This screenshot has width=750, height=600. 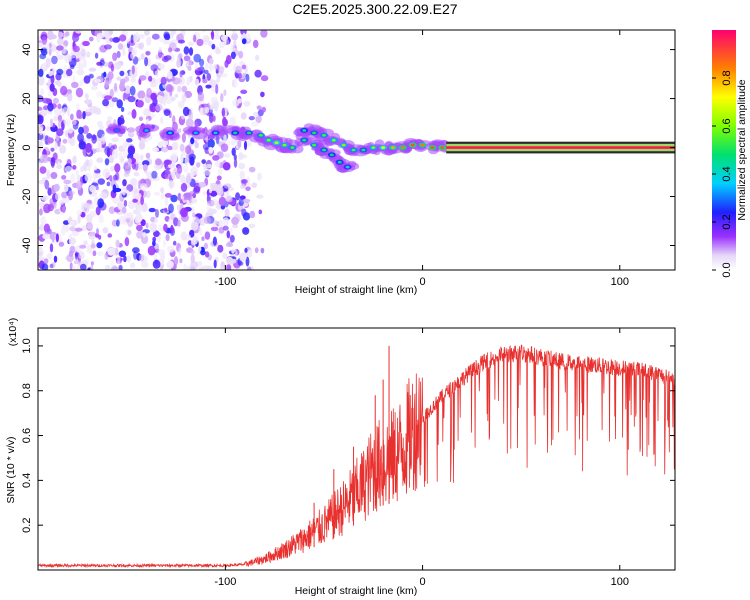 What do you see at coordinates (356, 591) in the screenshot?
I see `snr-xlabel: Height of straight line (km)` at bounding box center [356, 591].